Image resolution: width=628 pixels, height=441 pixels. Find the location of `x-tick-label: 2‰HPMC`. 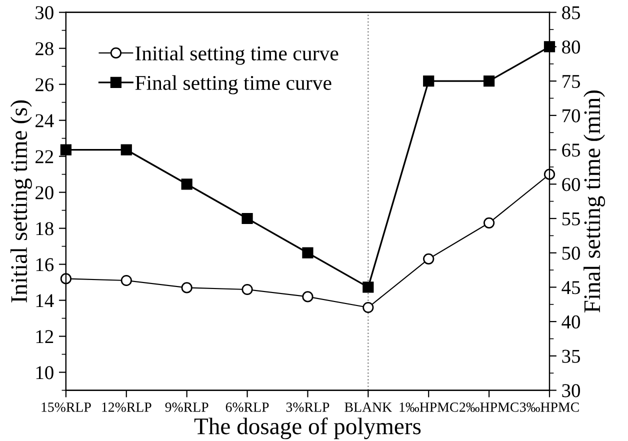

x-tick-label: 2‰HPMC is located at coordinates (489, 407).